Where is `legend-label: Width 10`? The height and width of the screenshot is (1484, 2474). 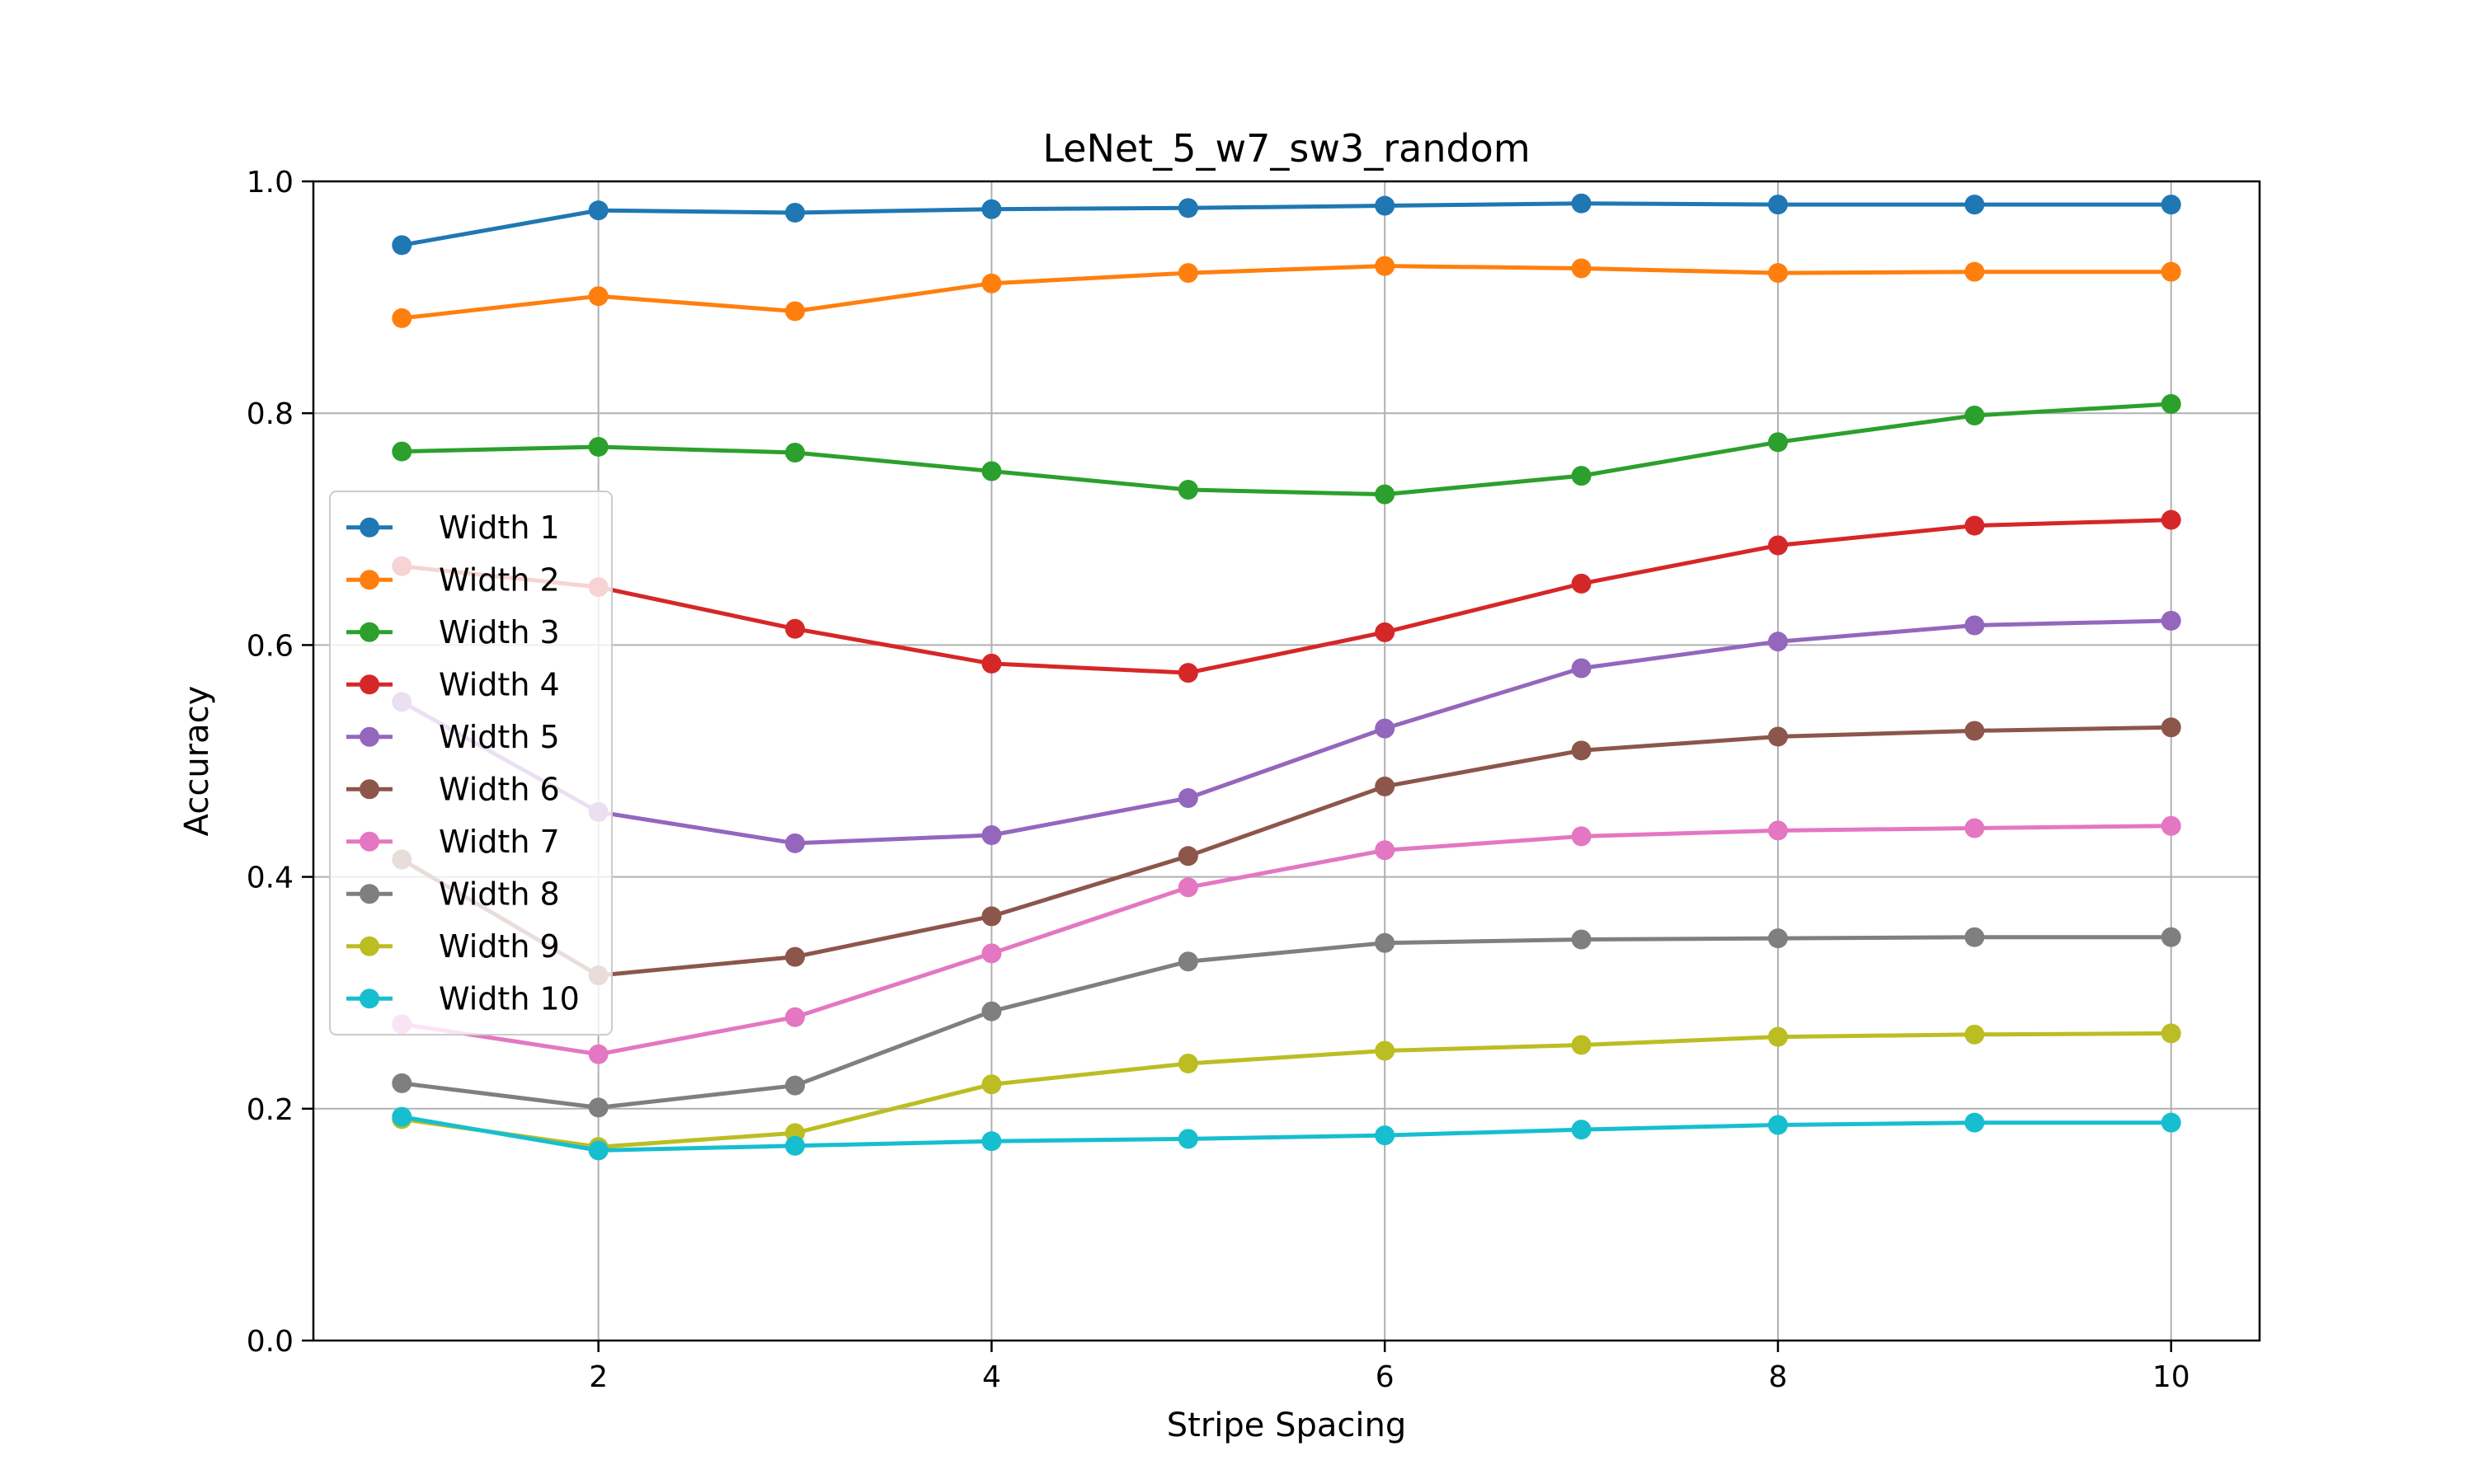 legend-label: Width 10 is located at coordinates (509, 998).